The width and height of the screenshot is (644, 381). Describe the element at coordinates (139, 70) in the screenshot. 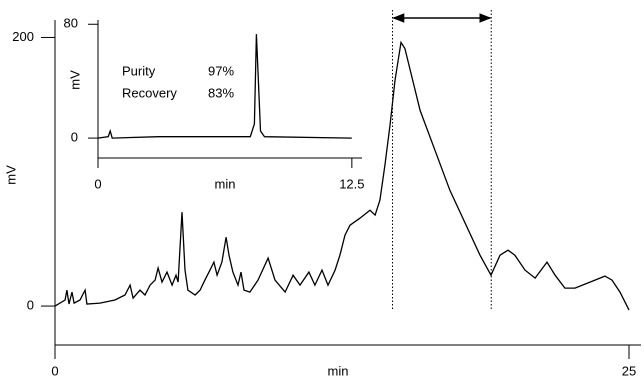

I see `annotation-label: Purity` at that location.